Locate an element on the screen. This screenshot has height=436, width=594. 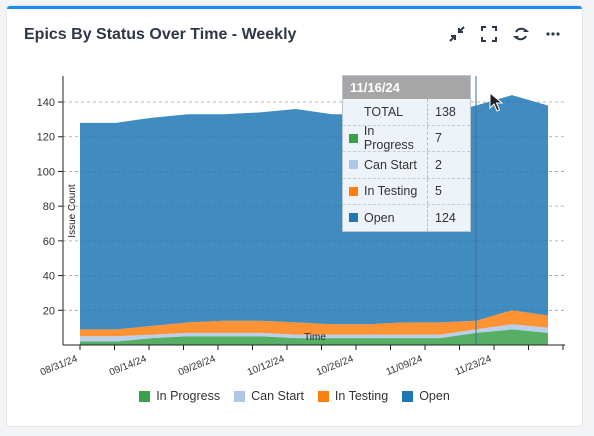
x-tick-label: 11/23/24 is located at coordinates (474, 365).